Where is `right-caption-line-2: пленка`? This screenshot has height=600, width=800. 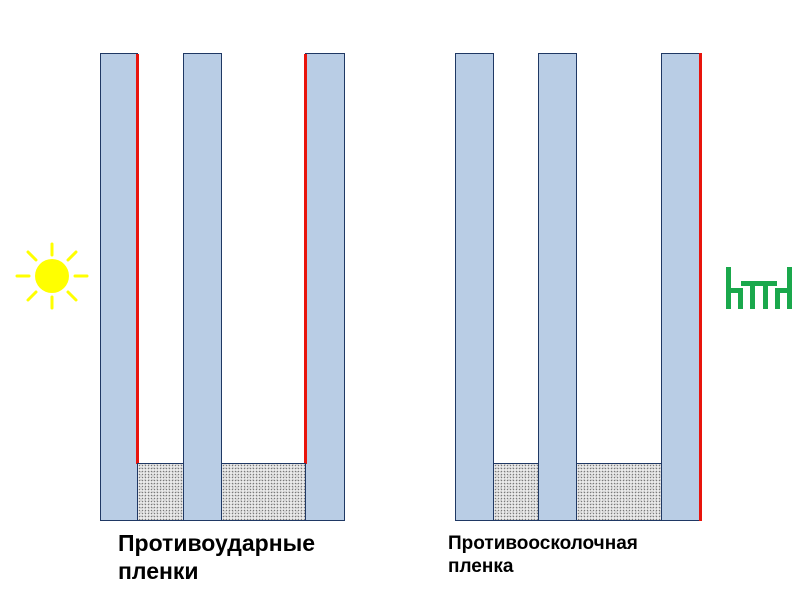 right-caption-line-2: пленка is located at coordinates (481, 566).